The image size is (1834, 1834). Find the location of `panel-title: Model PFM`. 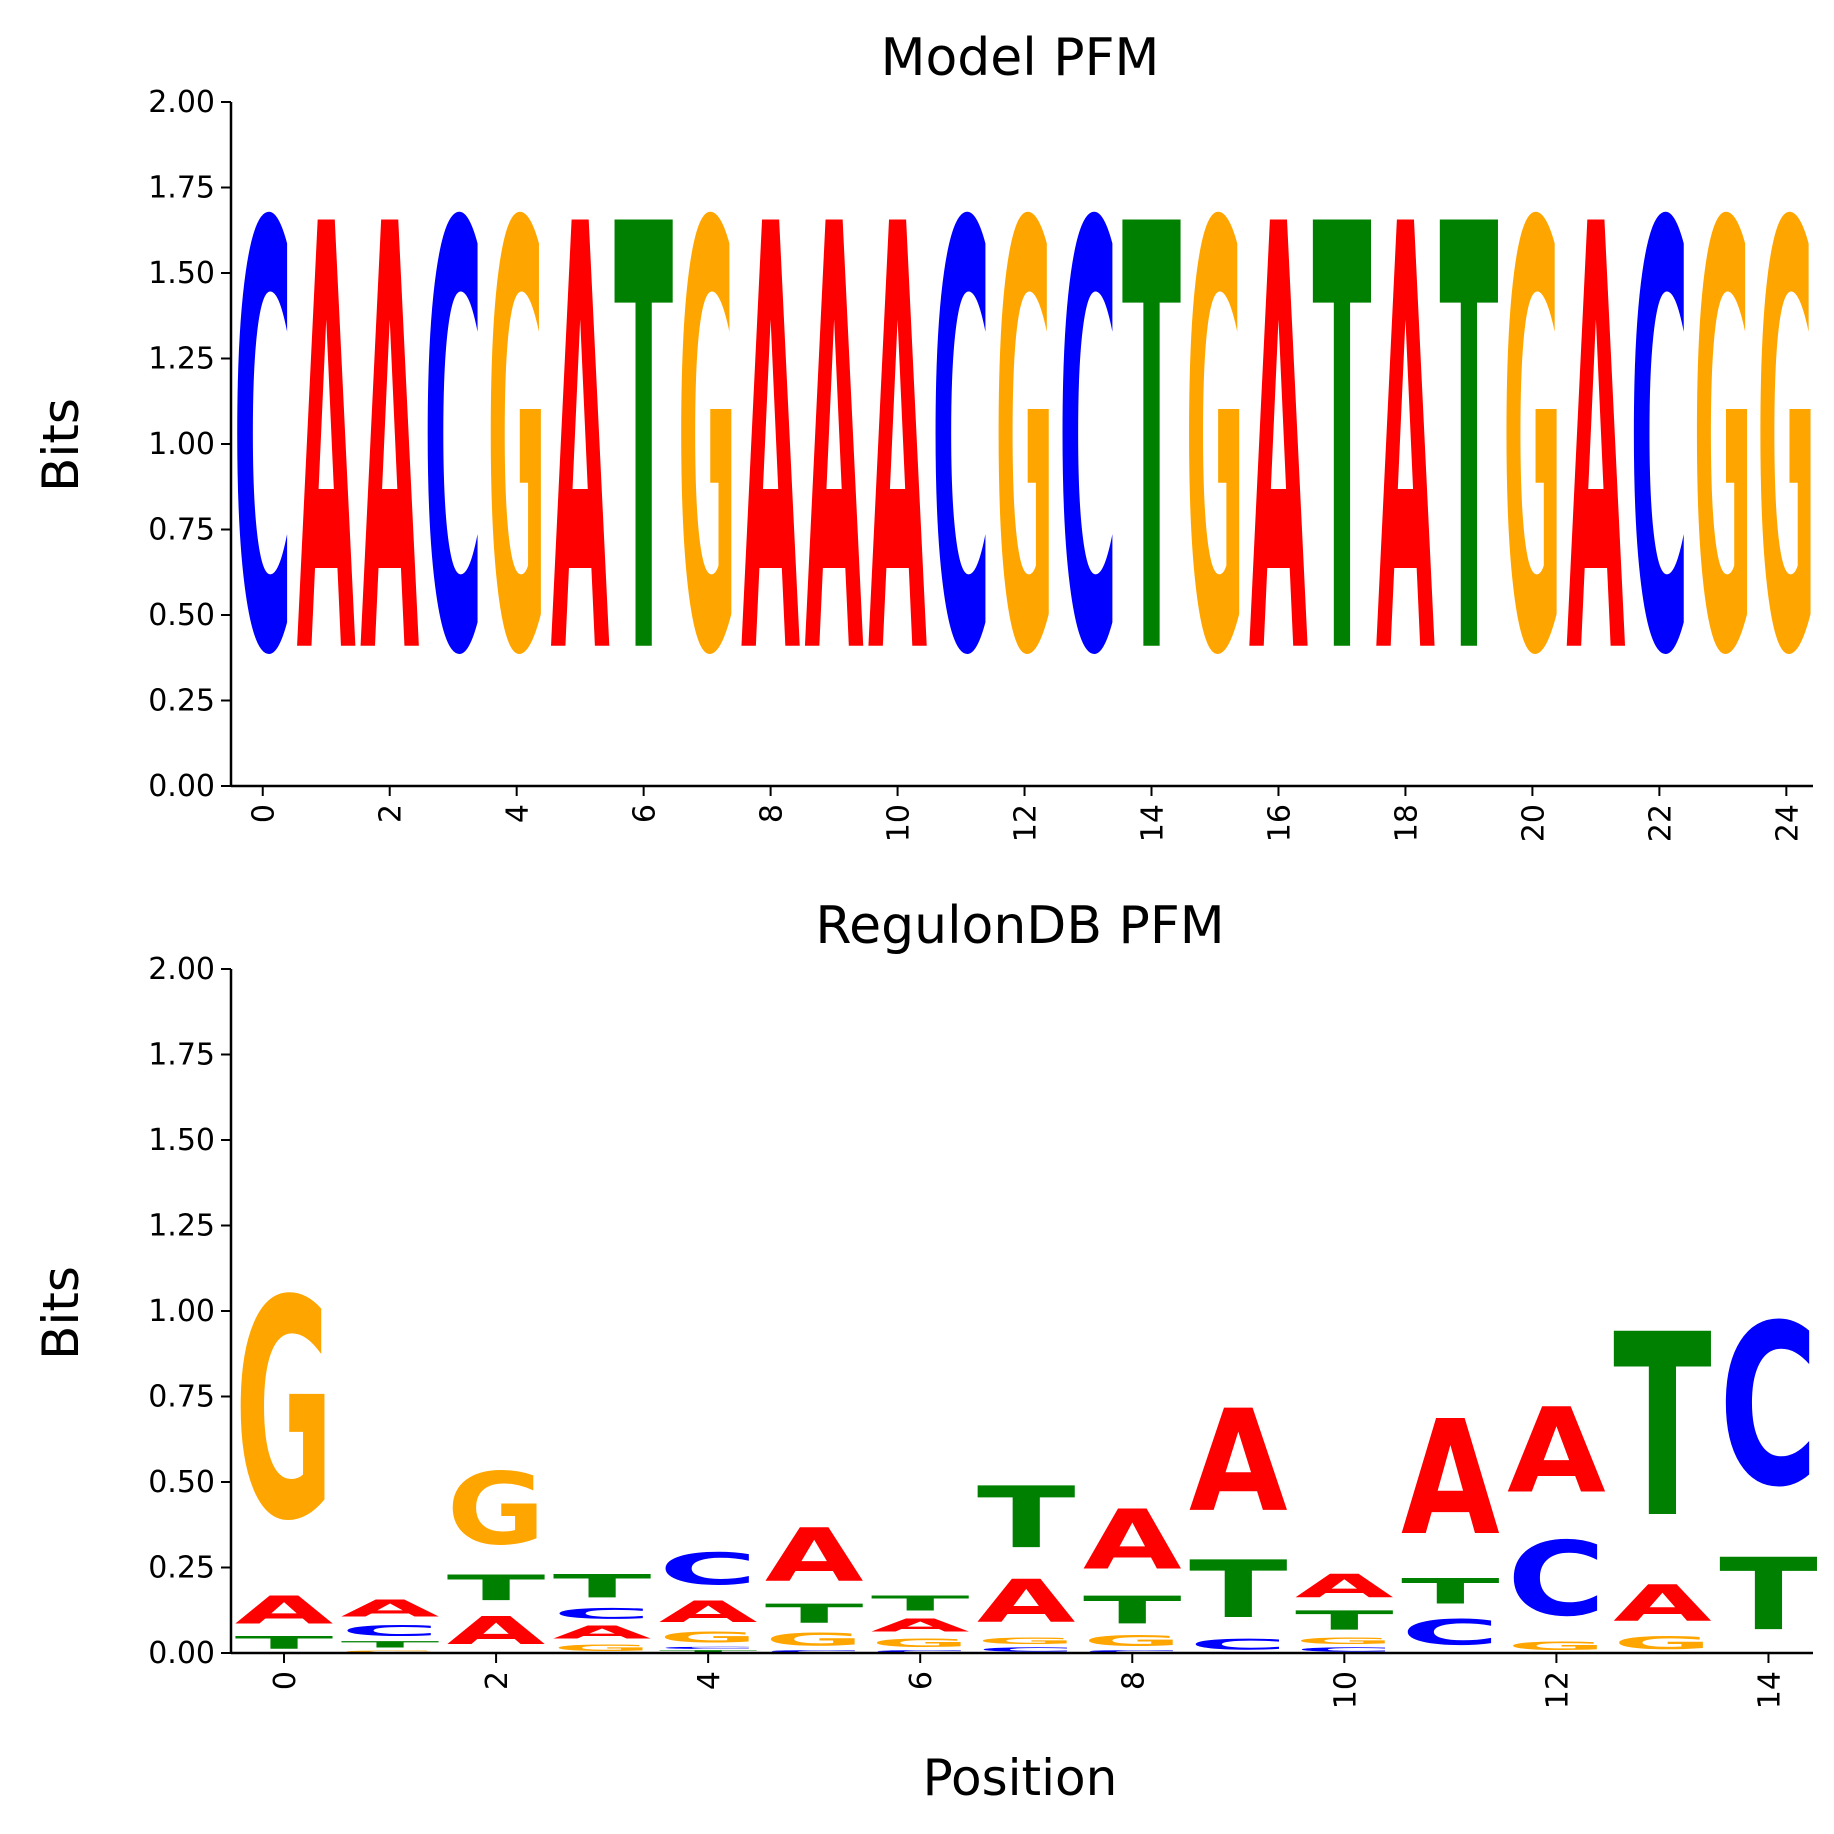

panel-title: Model PFM is located at coordinates (1020, 58).